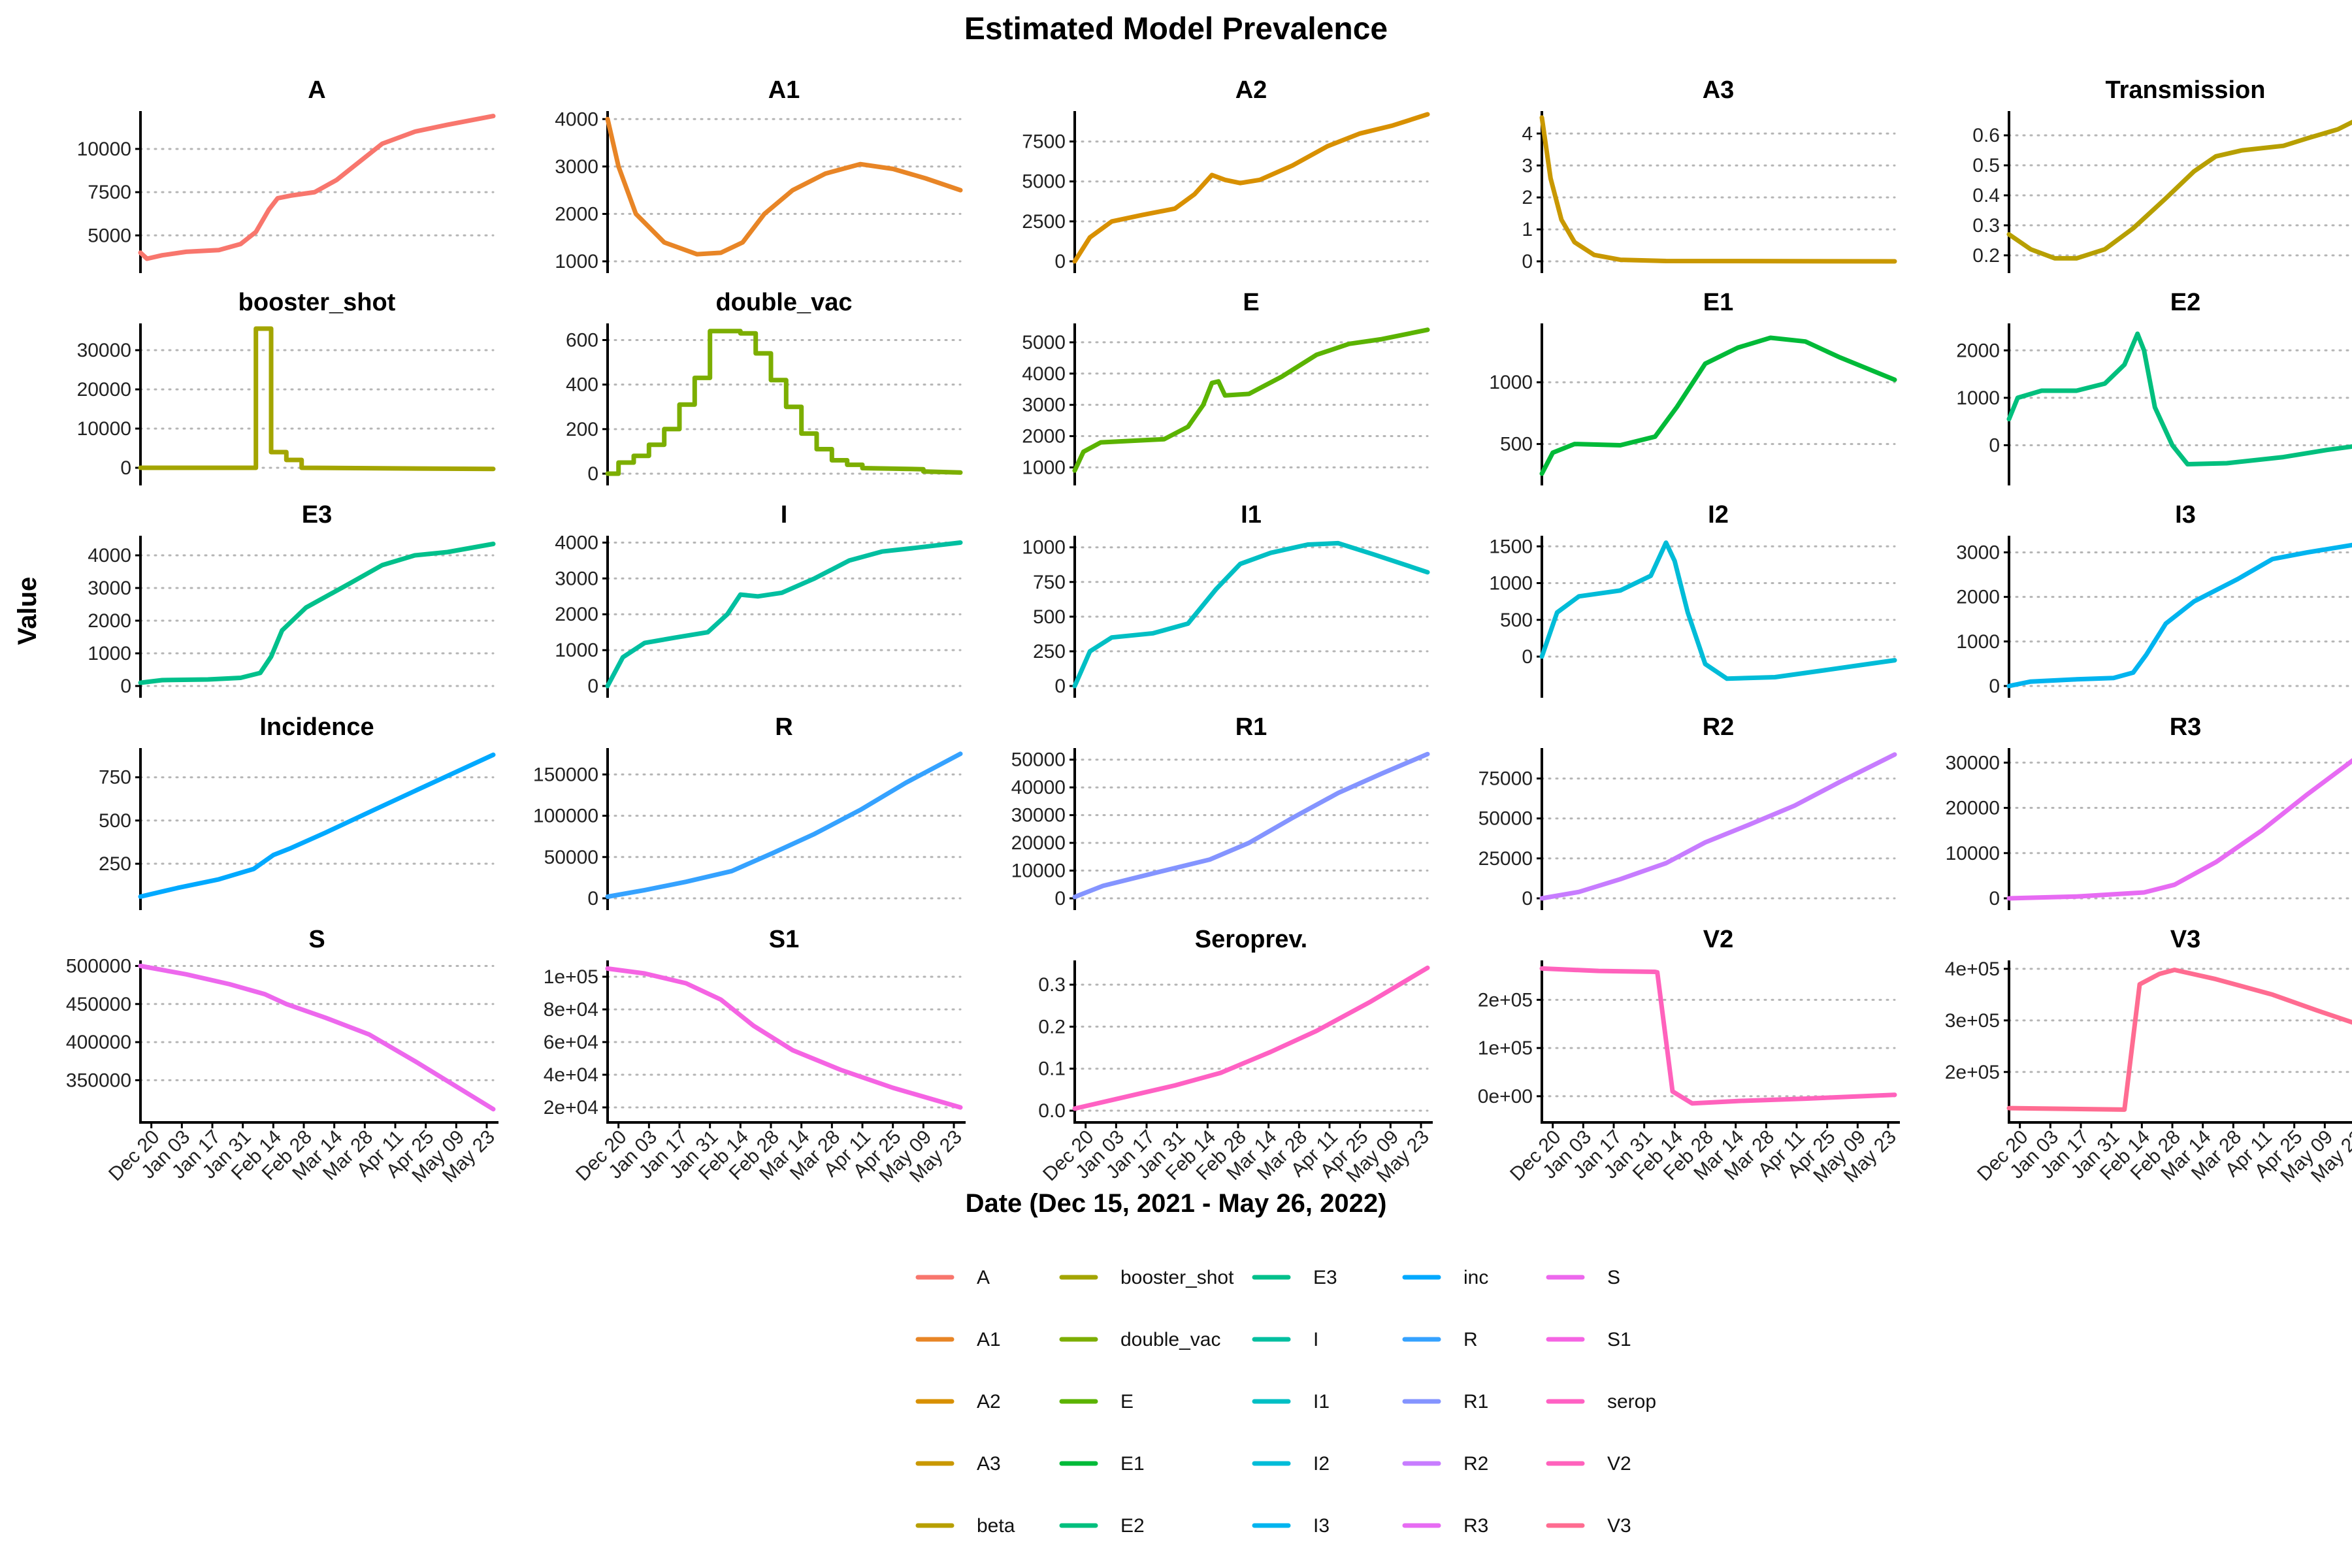 The image size is (2352, 1568). I want to click on legend-label: A2, so click(989, 1402).